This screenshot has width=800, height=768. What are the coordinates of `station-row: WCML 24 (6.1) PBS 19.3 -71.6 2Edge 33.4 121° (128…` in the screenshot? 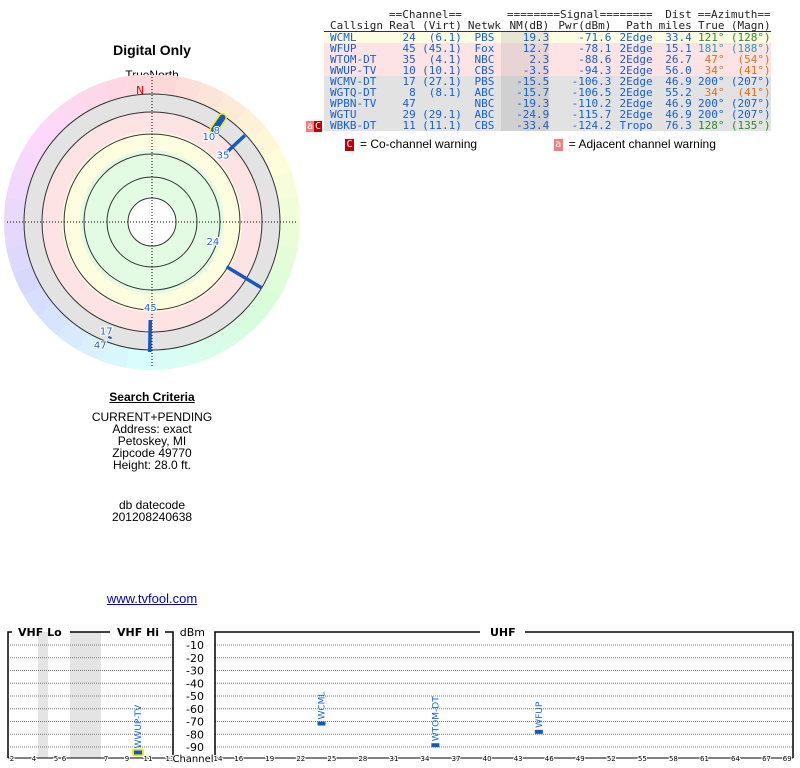 It's located at (547, 37).